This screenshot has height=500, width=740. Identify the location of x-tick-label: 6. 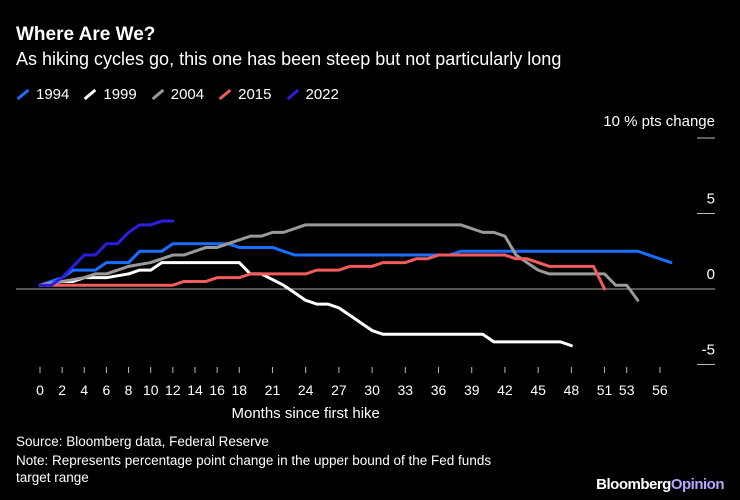
(107, 390).